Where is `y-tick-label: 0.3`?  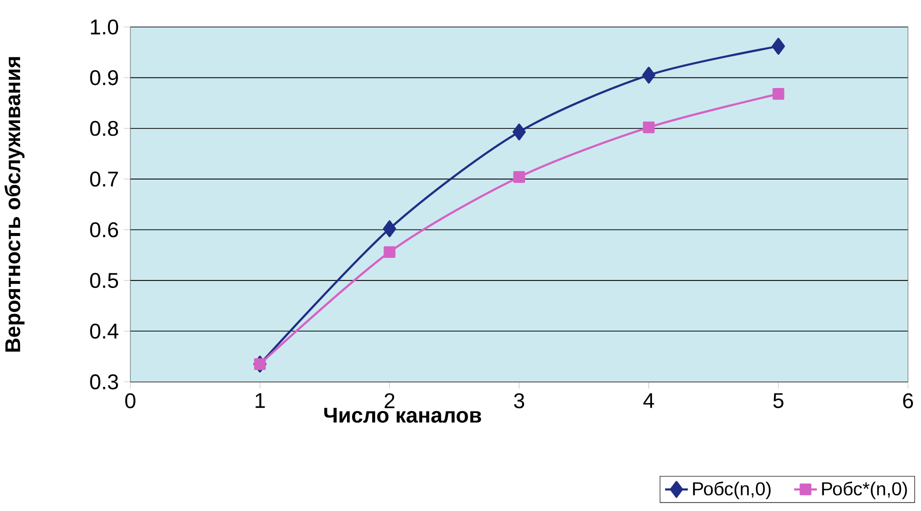 y-tick-label: 0.3 is located at coordinates (104, 382).